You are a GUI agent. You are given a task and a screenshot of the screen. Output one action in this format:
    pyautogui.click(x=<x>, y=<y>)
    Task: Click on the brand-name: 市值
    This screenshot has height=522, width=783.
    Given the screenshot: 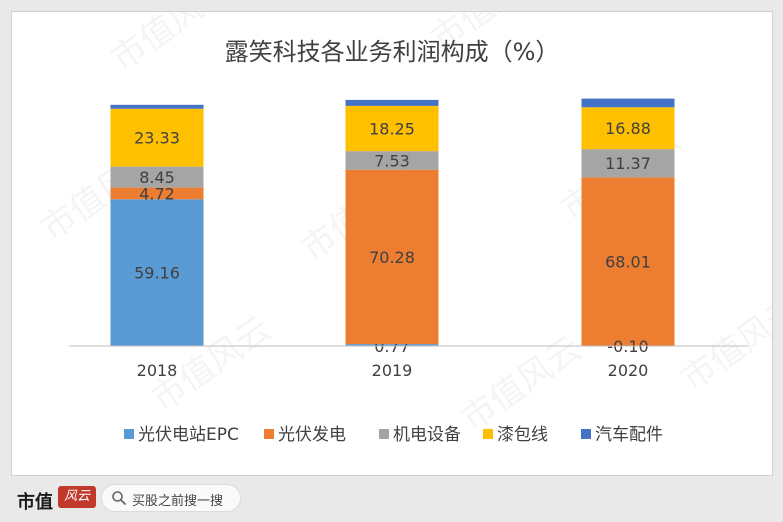 What is the action you would take?
    pyautogui.click(x=35, y=502)
    